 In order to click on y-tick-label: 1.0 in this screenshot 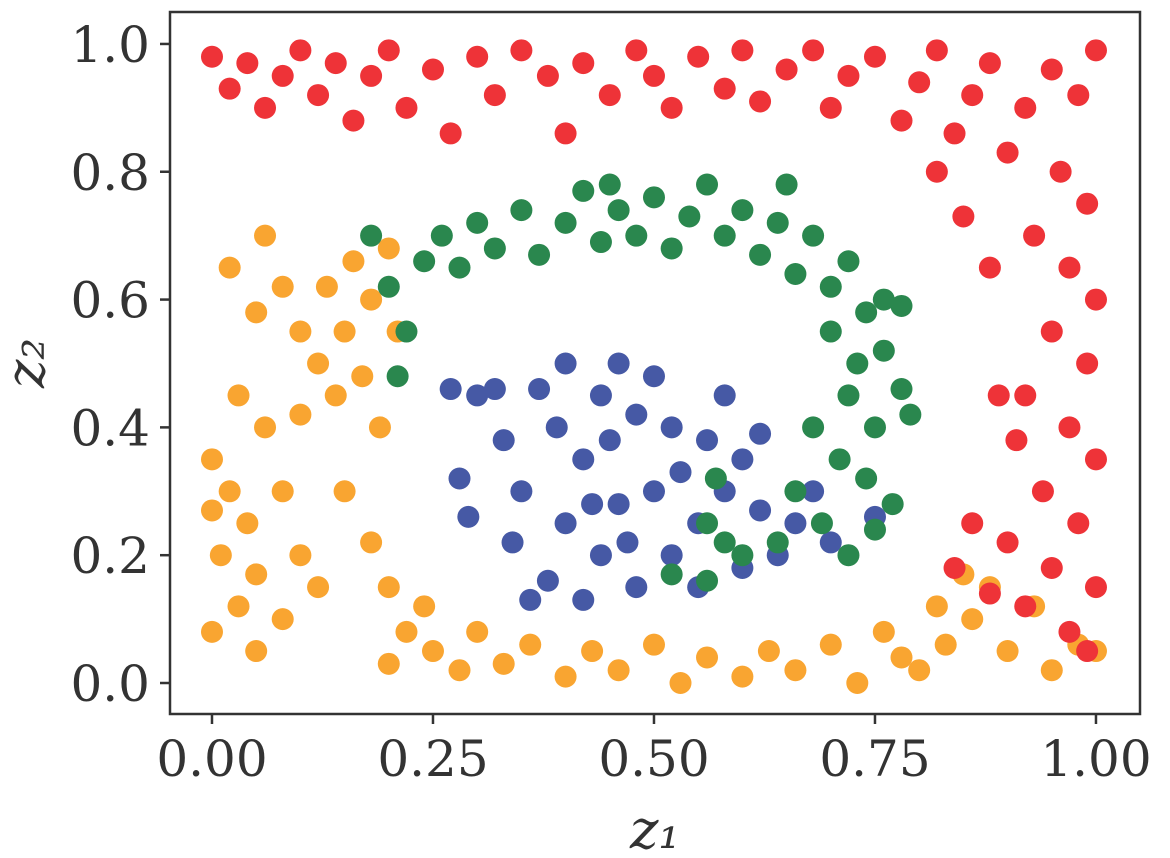, I will do `click(110, 45)`.